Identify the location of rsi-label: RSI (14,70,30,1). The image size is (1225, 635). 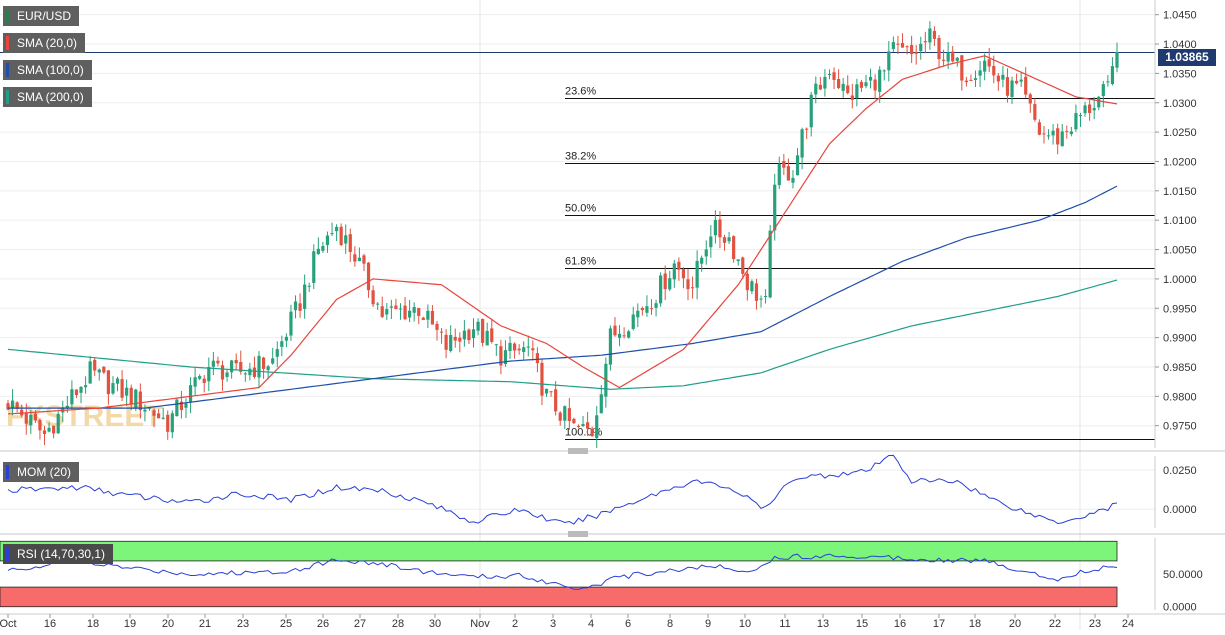
(58, 554).